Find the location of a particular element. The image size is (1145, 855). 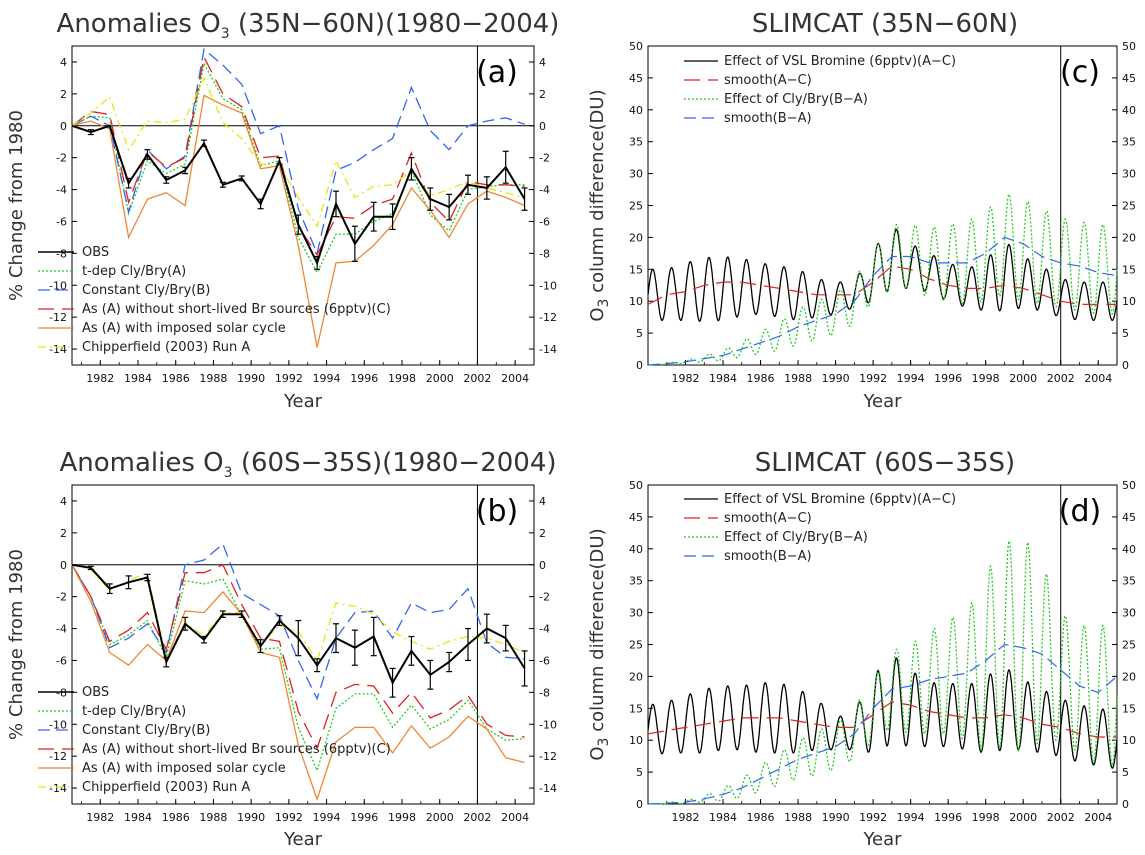

legend-label: Effect of Cly/Bry(B−A) is located at coordinates (796, 537).